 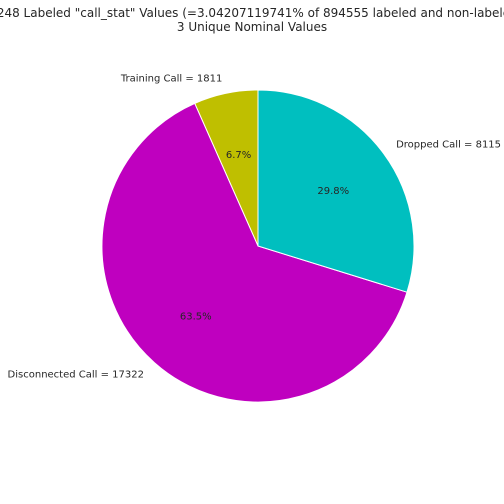 What do you see at coordinates (76, 375) in the screenshot?
I see `pie-slice-label: Disconnected Call = 17322` at bounding box center [76, 375].